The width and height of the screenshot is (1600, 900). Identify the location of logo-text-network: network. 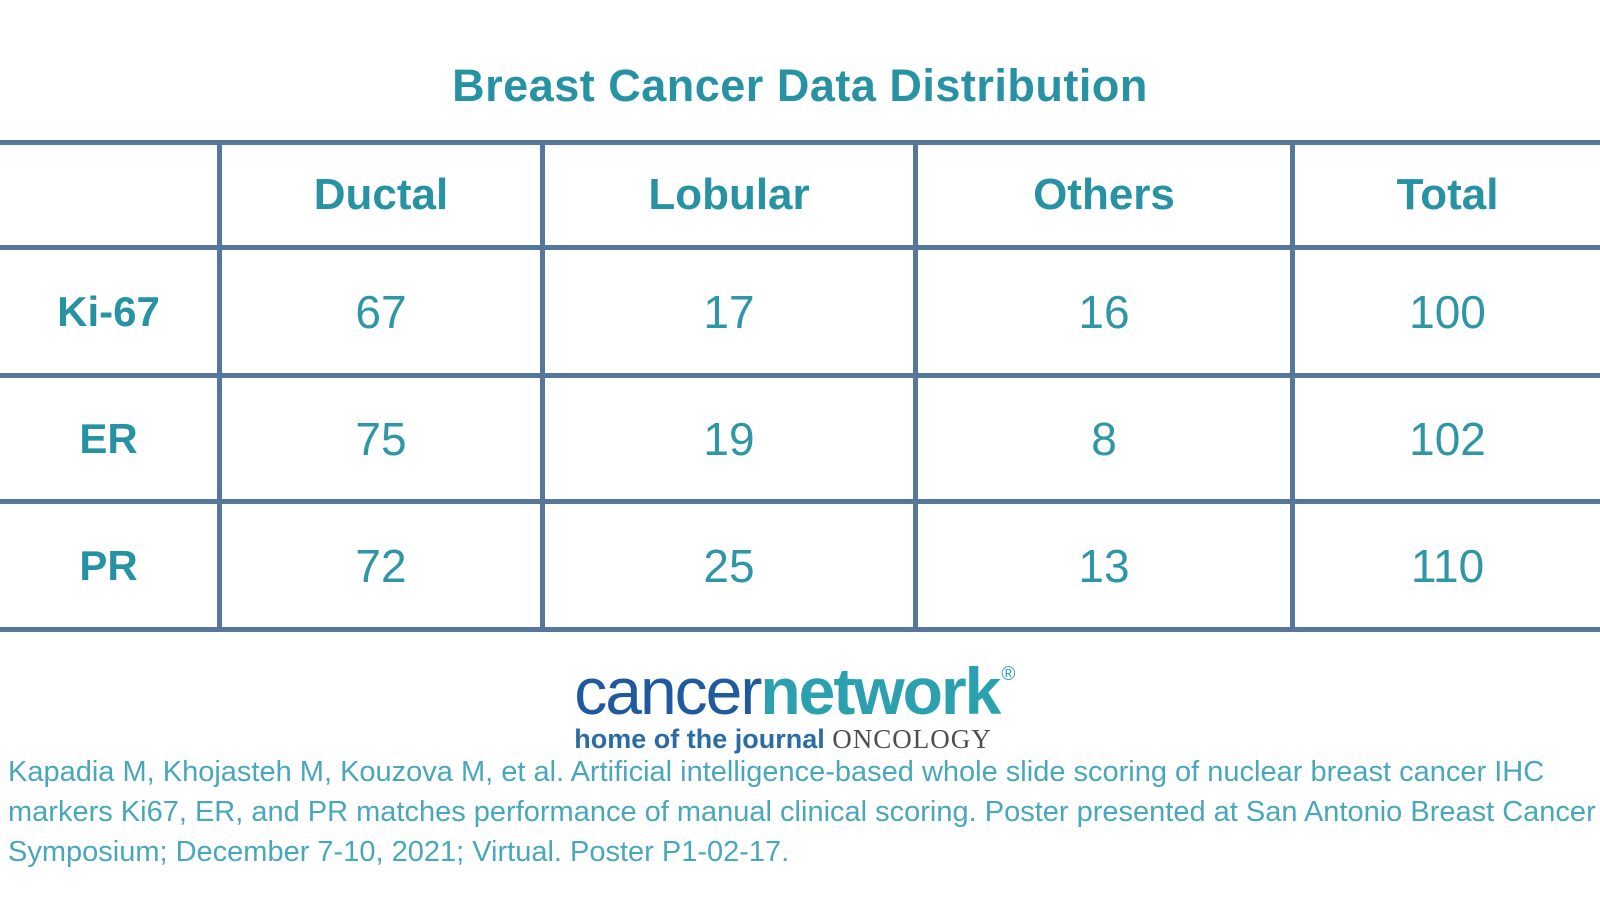
(880, 691).